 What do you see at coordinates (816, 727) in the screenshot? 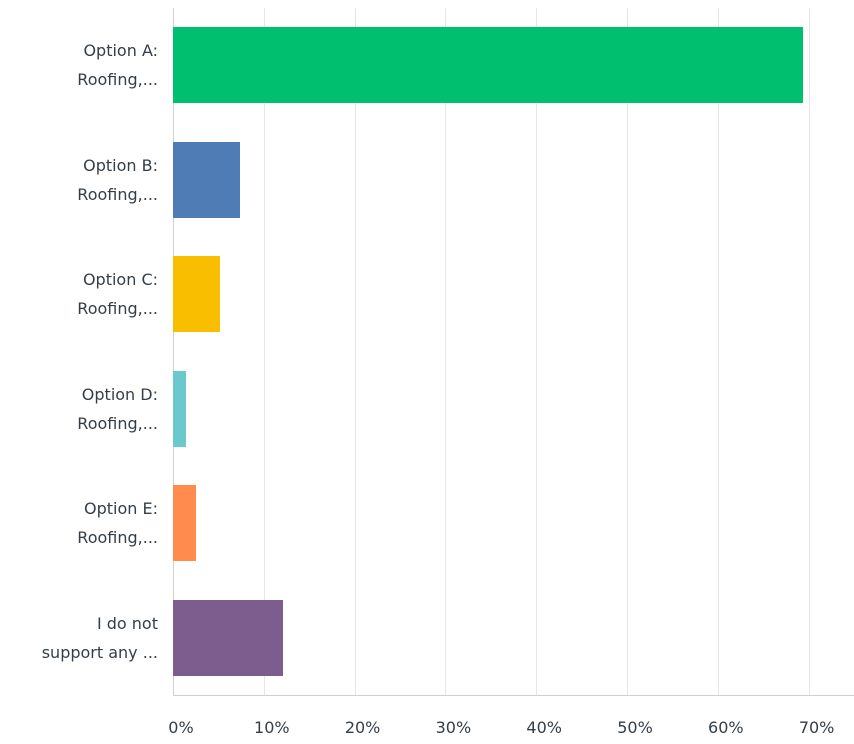
I see `x-tick-label: 70%` at bounding box center [816, 727].